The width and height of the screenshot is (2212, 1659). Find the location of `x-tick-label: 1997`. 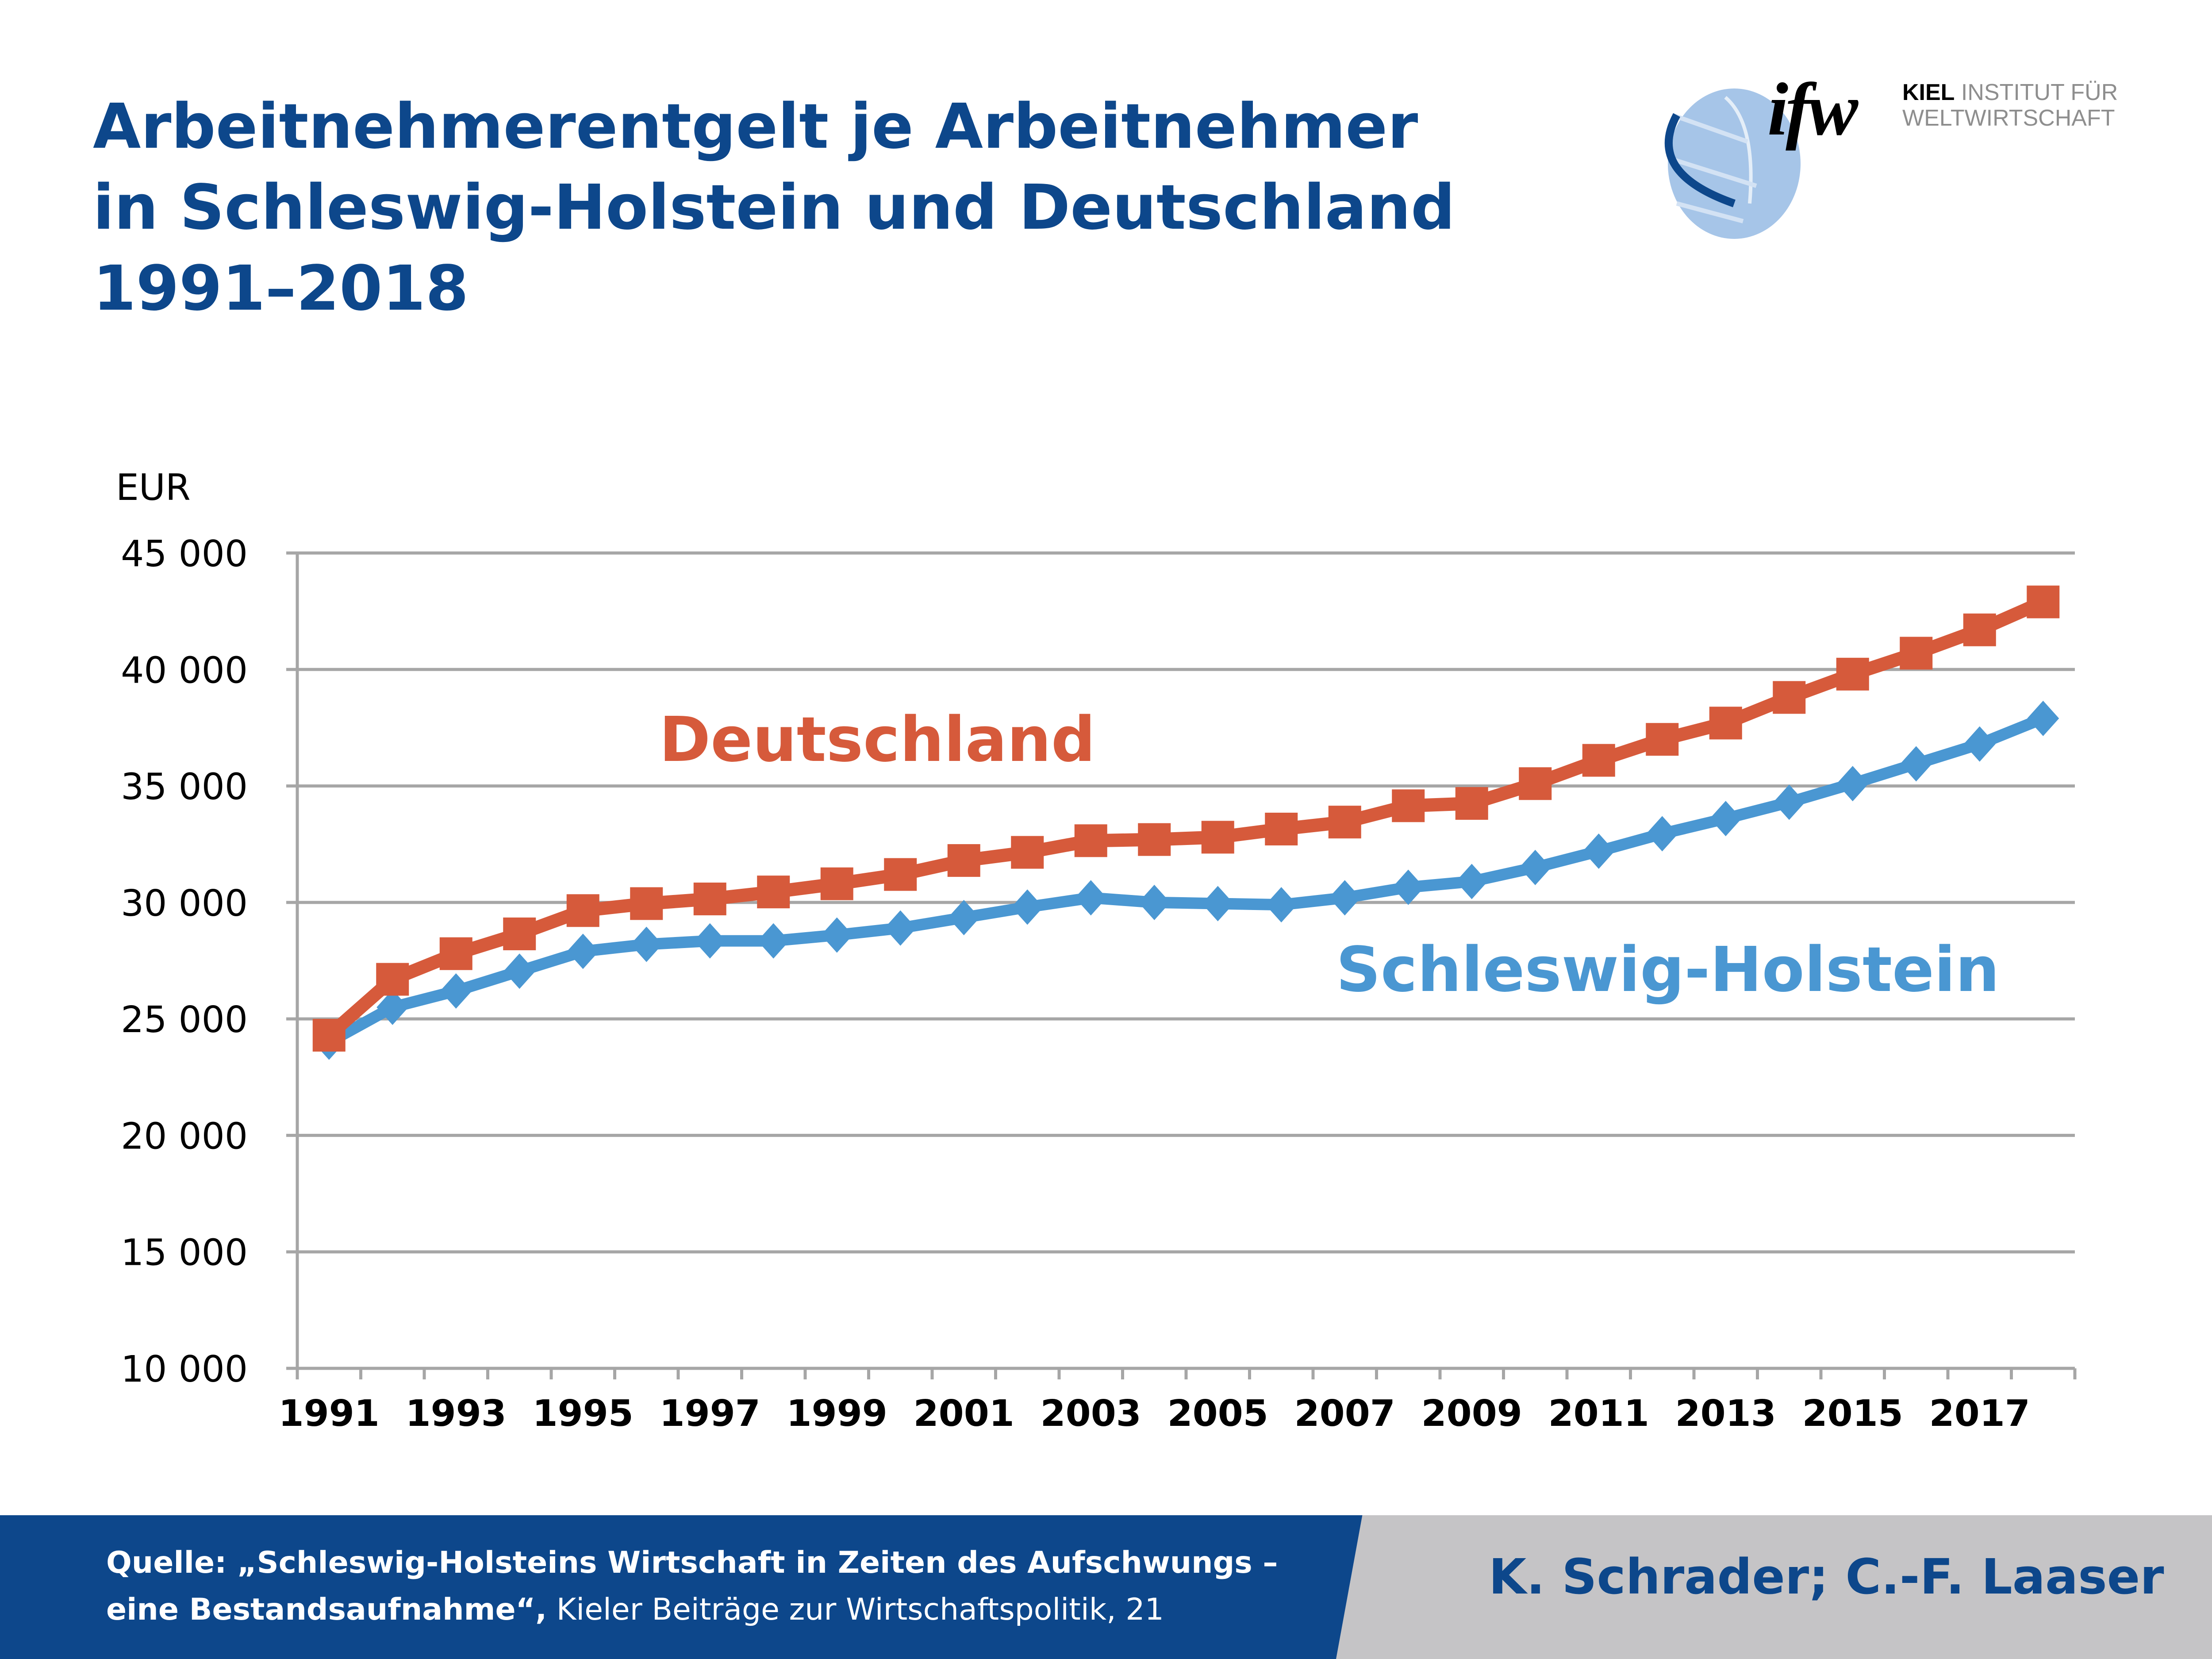

x-tick-label: 1997 is located at coordinates (710, 1414).